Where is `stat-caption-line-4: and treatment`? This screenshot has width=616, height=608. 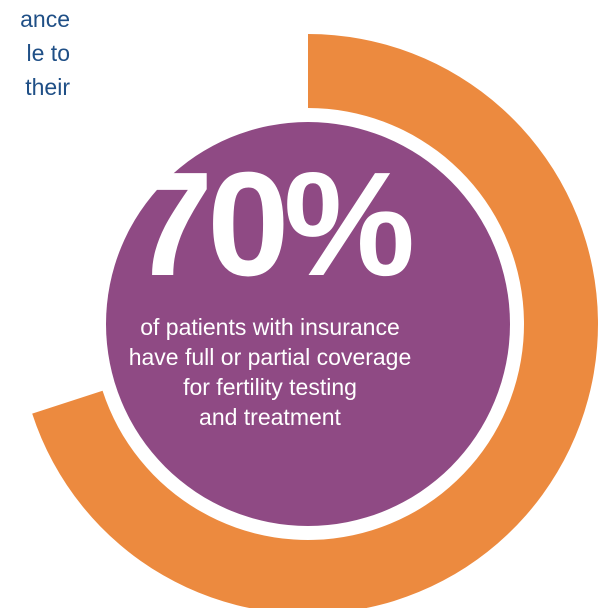
stat-caption-line-4: and treatment is located at coordinates (270, 417).